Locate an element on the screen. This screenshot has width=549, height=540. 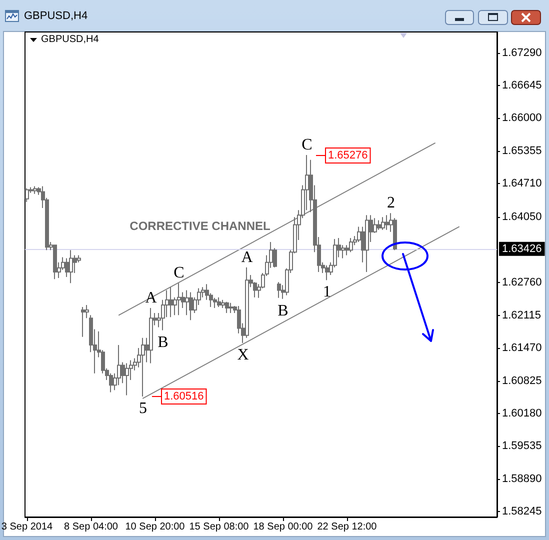
y-tick-label: 1.65355 is located at coordinates (522, 150).